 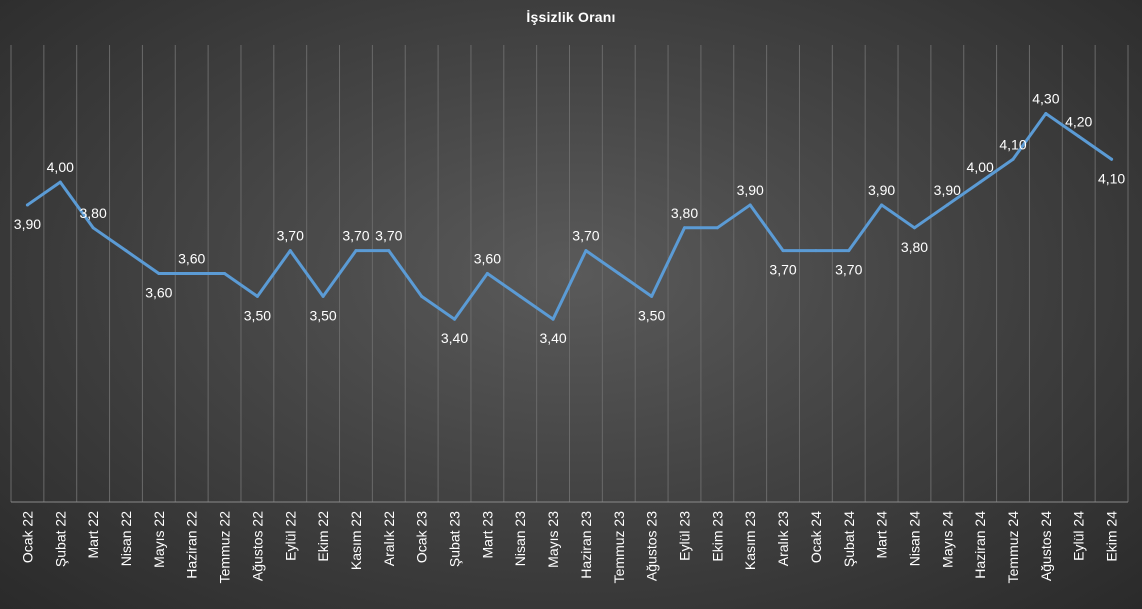 What do you see at coordinates (947, 539) in the screenshot?
I see `x-tick-label: Mayıs 24` at bounding box center [947, 539].